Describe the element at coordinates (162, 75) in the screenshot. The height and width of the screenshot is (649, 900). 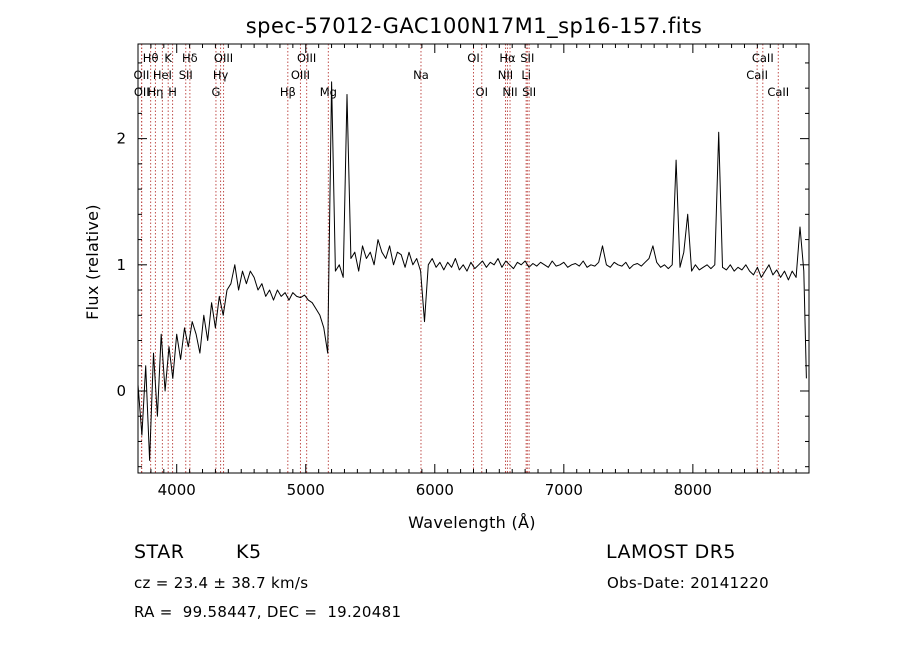
I see `line-marker-label: HeI` at that location.